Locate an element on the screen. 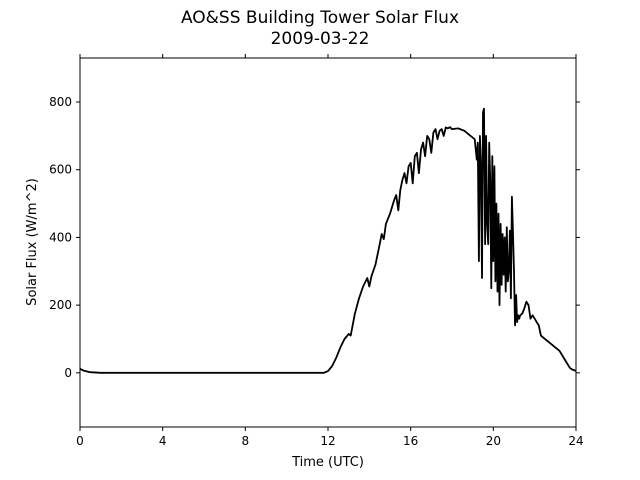 This screenshot has width=640, height=480. y-tick-label: 800 is located at coordinates (60, 102).